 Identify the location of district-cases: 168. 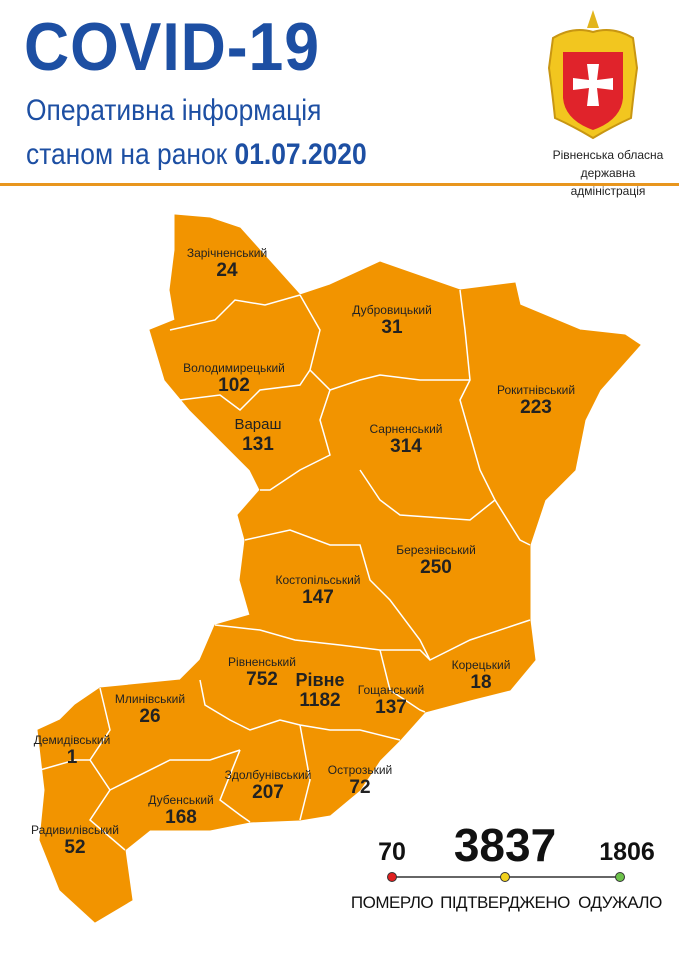
(181, 817).